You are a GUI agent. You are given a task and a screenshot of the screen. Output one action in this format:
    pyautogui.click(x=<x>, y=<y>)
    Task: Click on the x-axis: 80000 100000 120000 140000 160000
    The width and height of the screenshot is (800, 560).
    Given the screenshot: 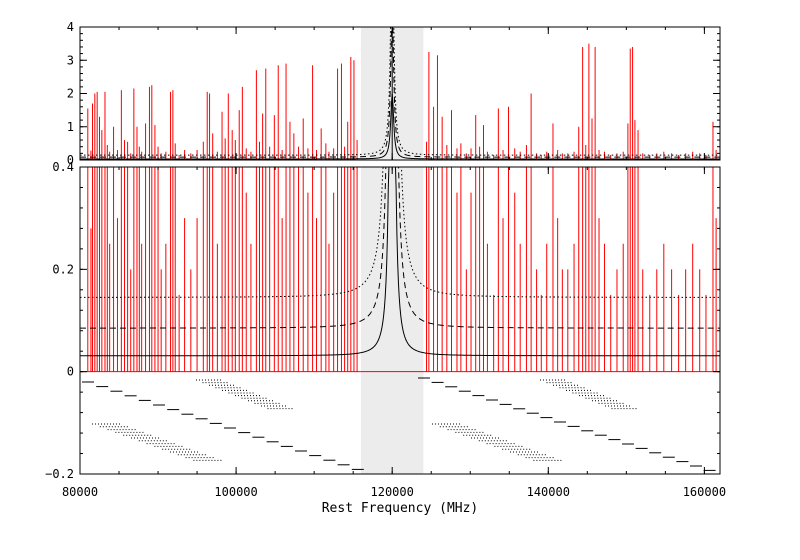 What is the action you would take?
    pyautogui.click(x=394, y=492)
    